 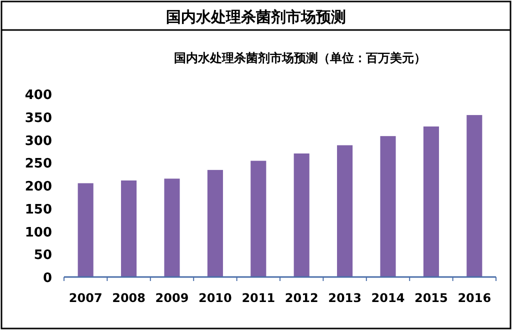 I want to click on x-tick-label: 2008, so click(x=129, y=298).